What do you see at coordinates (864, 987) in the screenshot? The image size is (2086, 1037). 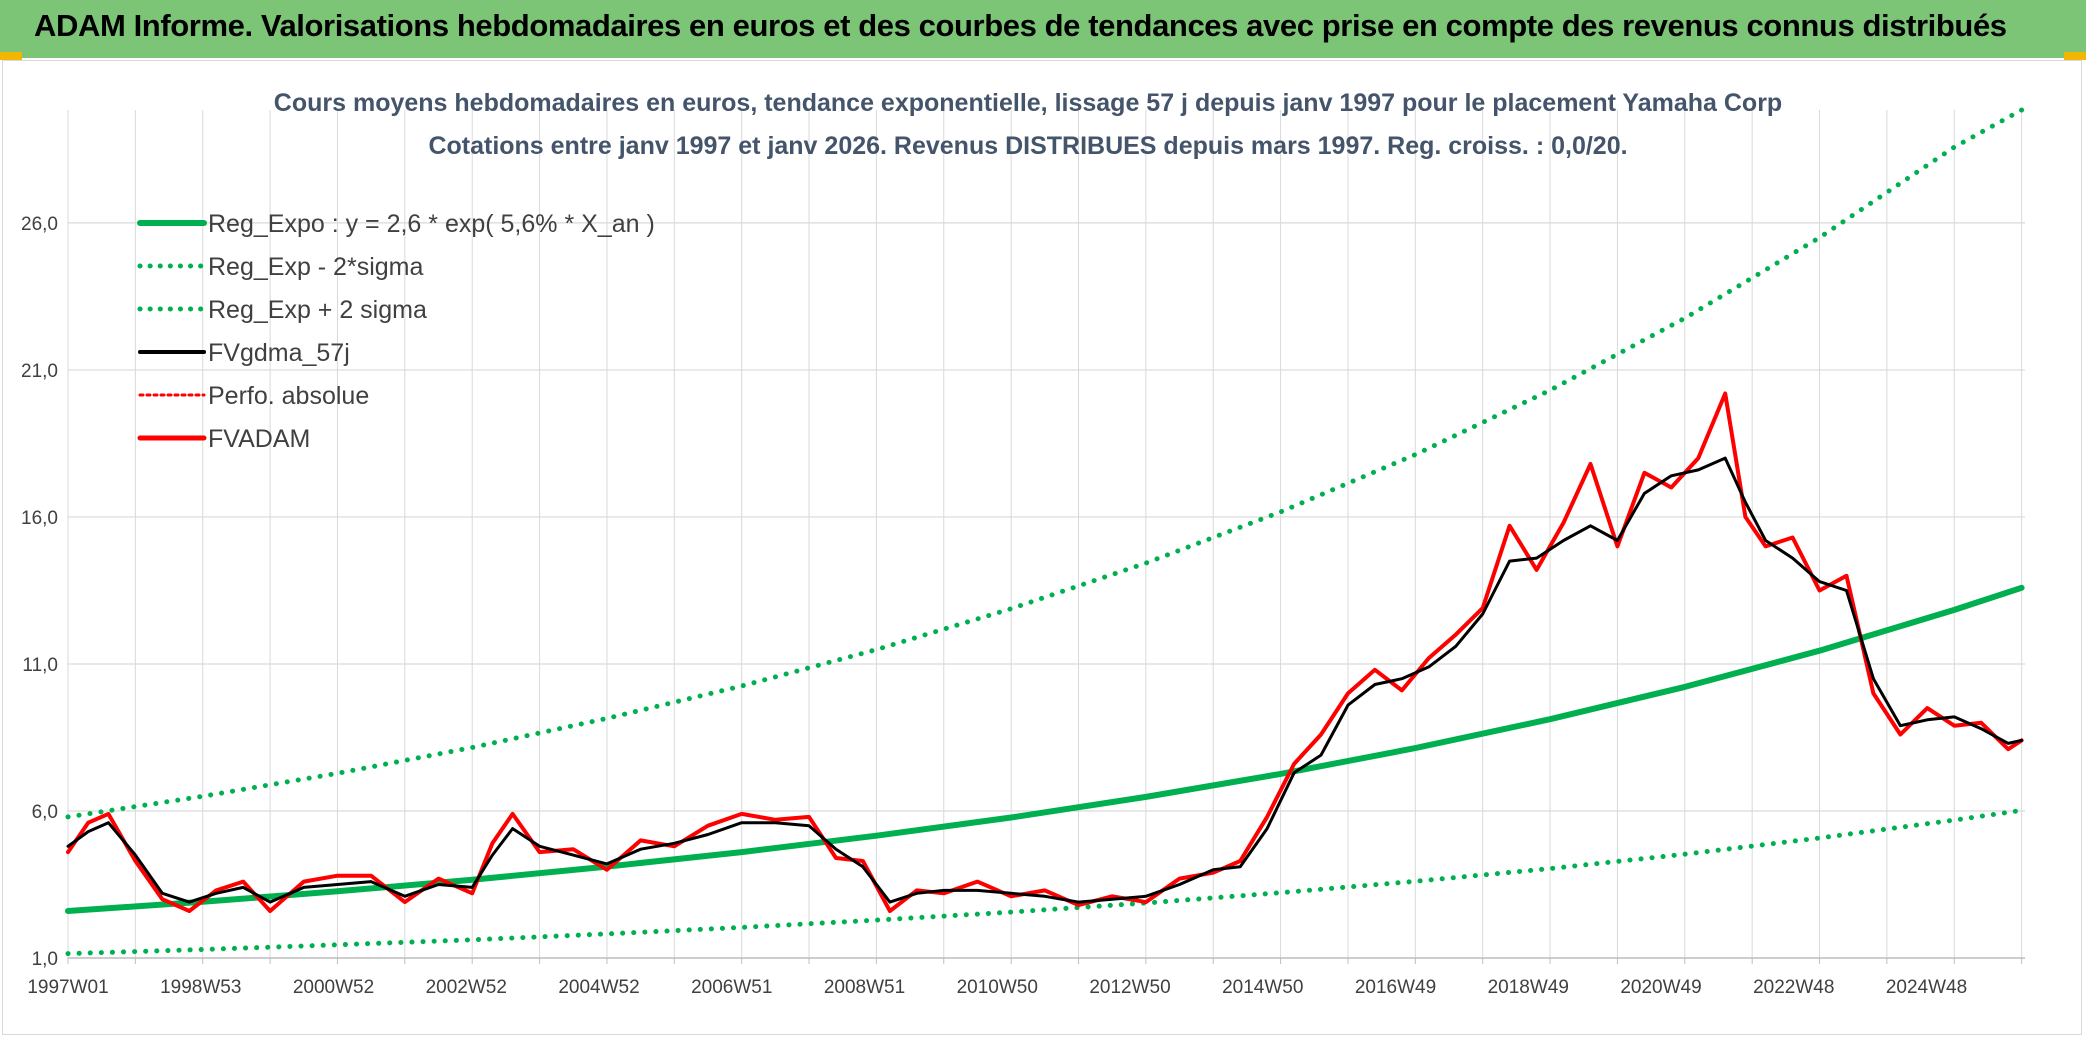 I see `x-tick-label: 2008W51` at bounding box center [864, 987].